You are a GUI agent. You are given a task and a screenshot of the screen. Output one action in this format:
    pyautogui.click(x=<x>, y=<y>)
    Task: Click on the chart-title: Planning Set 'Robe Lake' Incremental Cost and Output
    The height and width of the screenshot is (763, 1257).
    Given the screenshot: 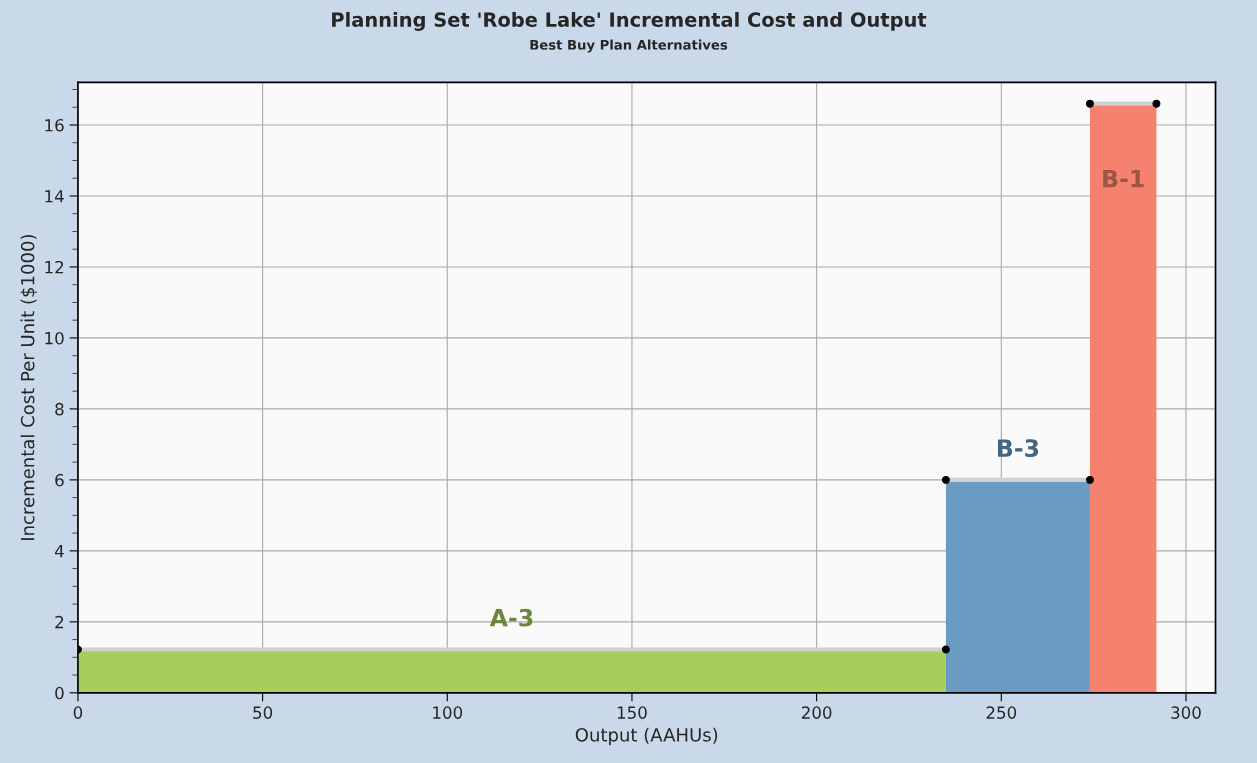 What is the action you would take?
    pyautogui.click(x=629, y=21)
    